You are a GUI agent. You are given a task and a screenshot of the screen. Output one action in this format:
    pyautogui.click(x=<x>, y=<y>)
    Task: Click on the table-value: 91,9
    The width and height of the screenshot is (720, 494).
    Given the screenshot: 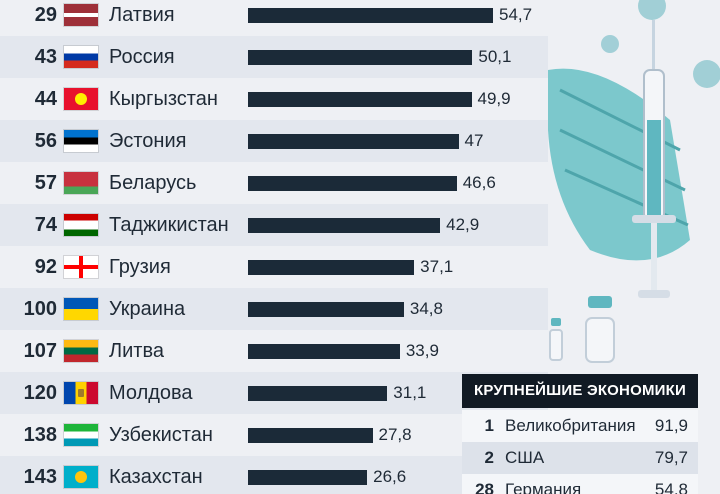 What is the action you would take?
    pyautogui.click(x=671, y=425)
    